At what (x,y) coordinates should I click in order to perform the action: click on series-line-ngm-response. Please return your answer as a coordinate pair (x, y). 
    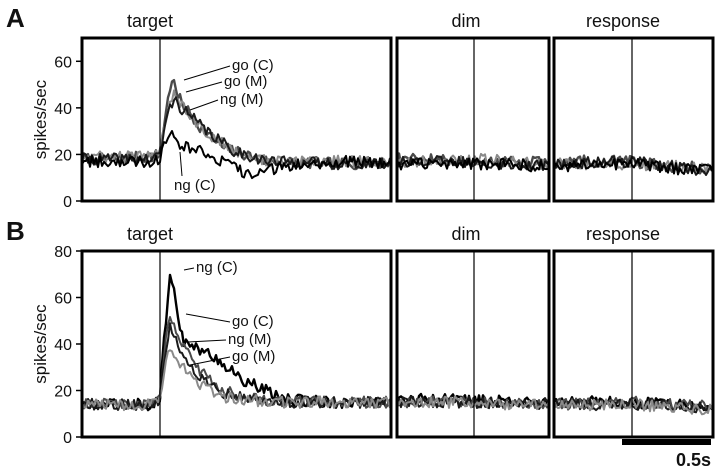
    Looking at the image, I should click on (633, 406).